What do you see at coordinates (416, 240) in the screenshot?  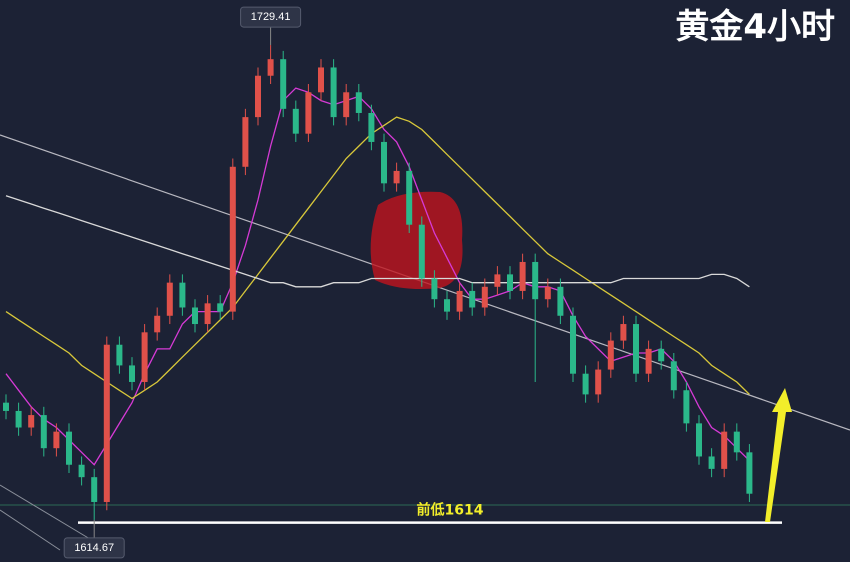 I see `watermark-stamp` at bounding box center [416, 240].